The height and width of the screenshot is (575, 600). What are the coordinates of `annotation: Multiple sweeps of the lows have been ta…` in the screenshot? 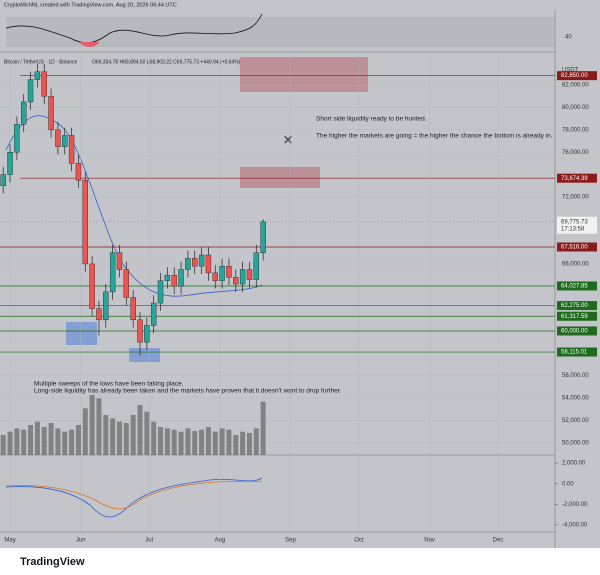 It's located at (109, 384).